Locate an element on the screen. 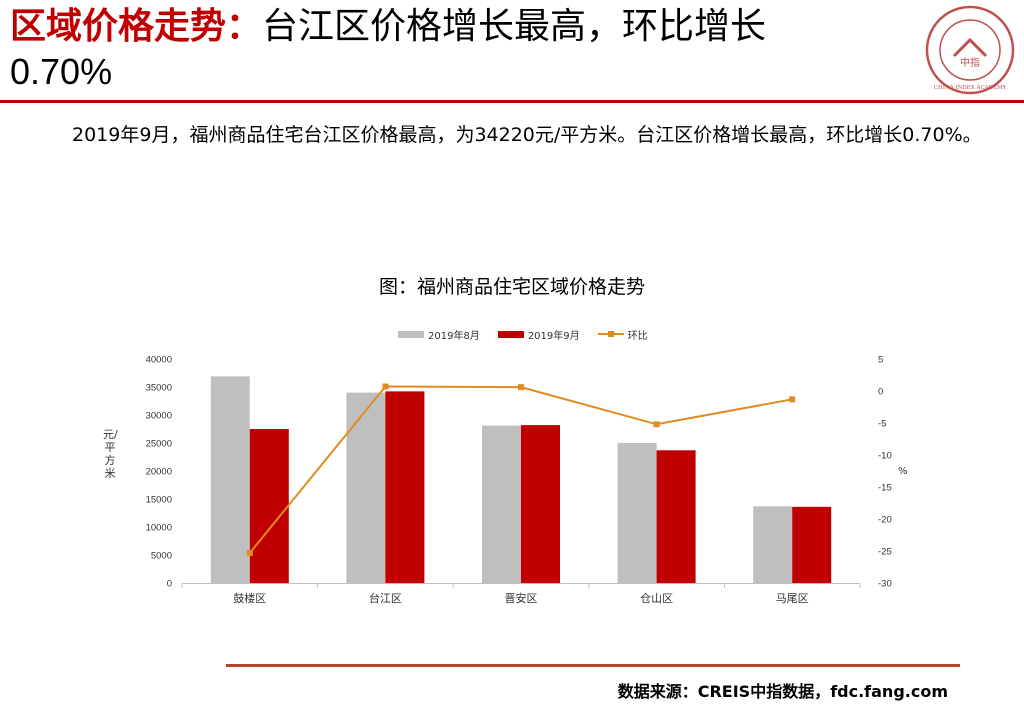 The height and width of the screenshot is (709, 1024). y-tick-label-left: 10000 is located at coordinates (159, 528).